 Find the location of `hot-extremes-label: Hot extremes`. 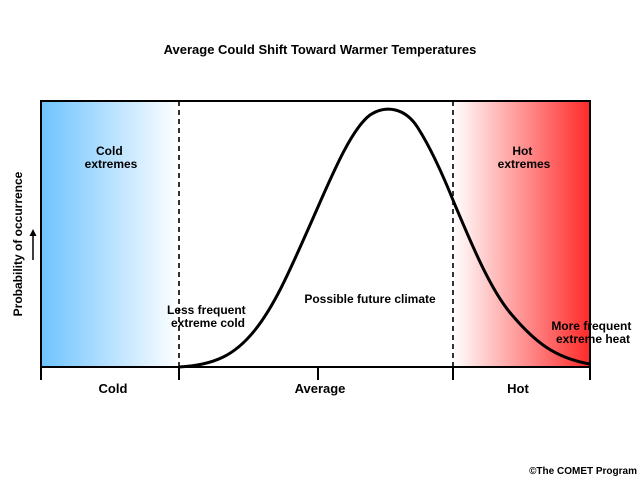

hot-extremes-label: Hot extremes is located at coordinates (524, 157).